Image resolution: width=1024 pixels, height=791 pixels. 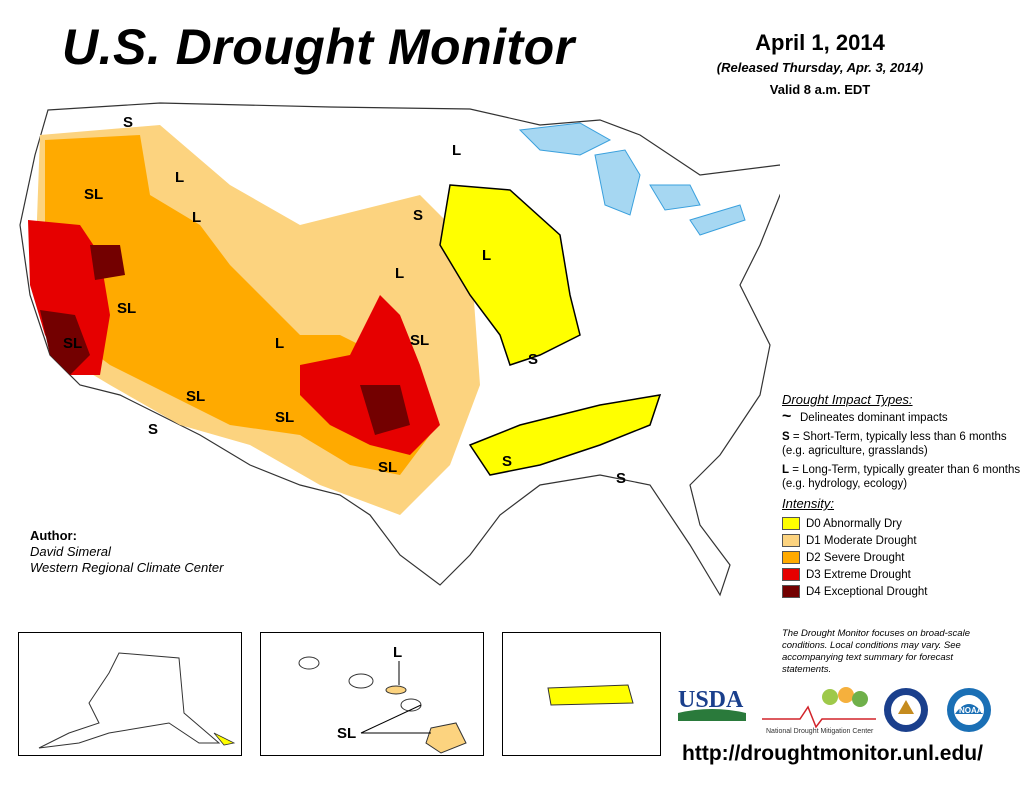 What do you see at coordinates (786, 437) in the screenshot?
I see `legend-short-term-key: S` at bounding box center [786, 437].